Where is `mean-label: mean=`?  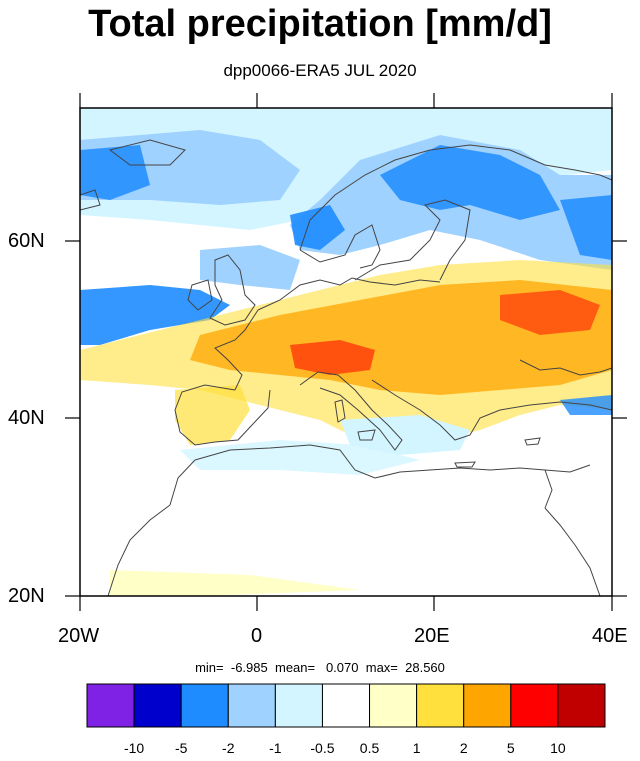
mean-label: mean= is located at coordinates (295, 667).